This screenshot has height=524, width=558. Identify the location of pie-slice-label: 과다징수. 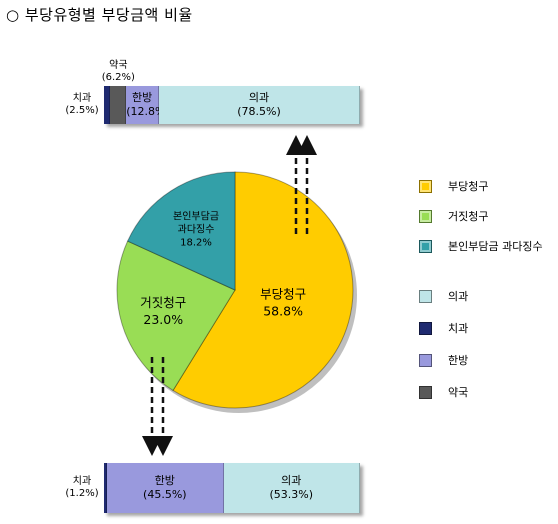
(196, 229).